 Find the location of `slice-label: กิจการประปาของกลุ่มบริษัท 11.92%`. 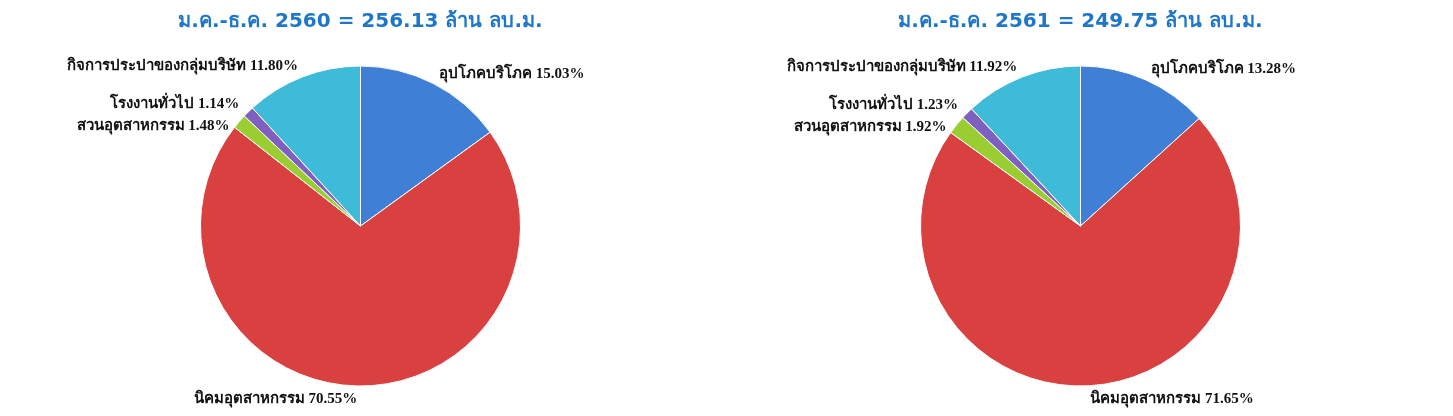

slice-label: กิจการประปาของกลุ่มบริษัท 11.92% is located at coordinates (902, 66).